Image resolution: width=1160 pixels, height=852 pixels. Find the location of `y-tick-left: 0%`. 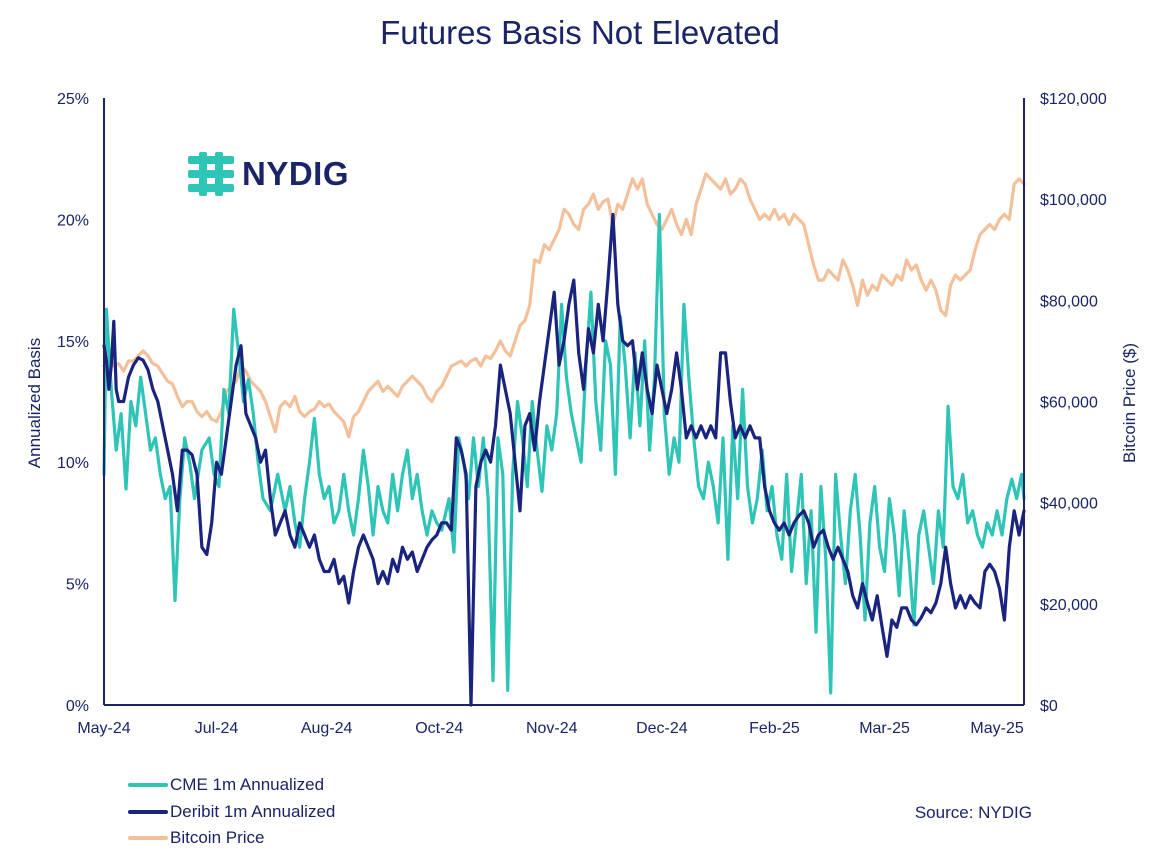

y-tick-left: 0% is located at coordinates (77, 706).